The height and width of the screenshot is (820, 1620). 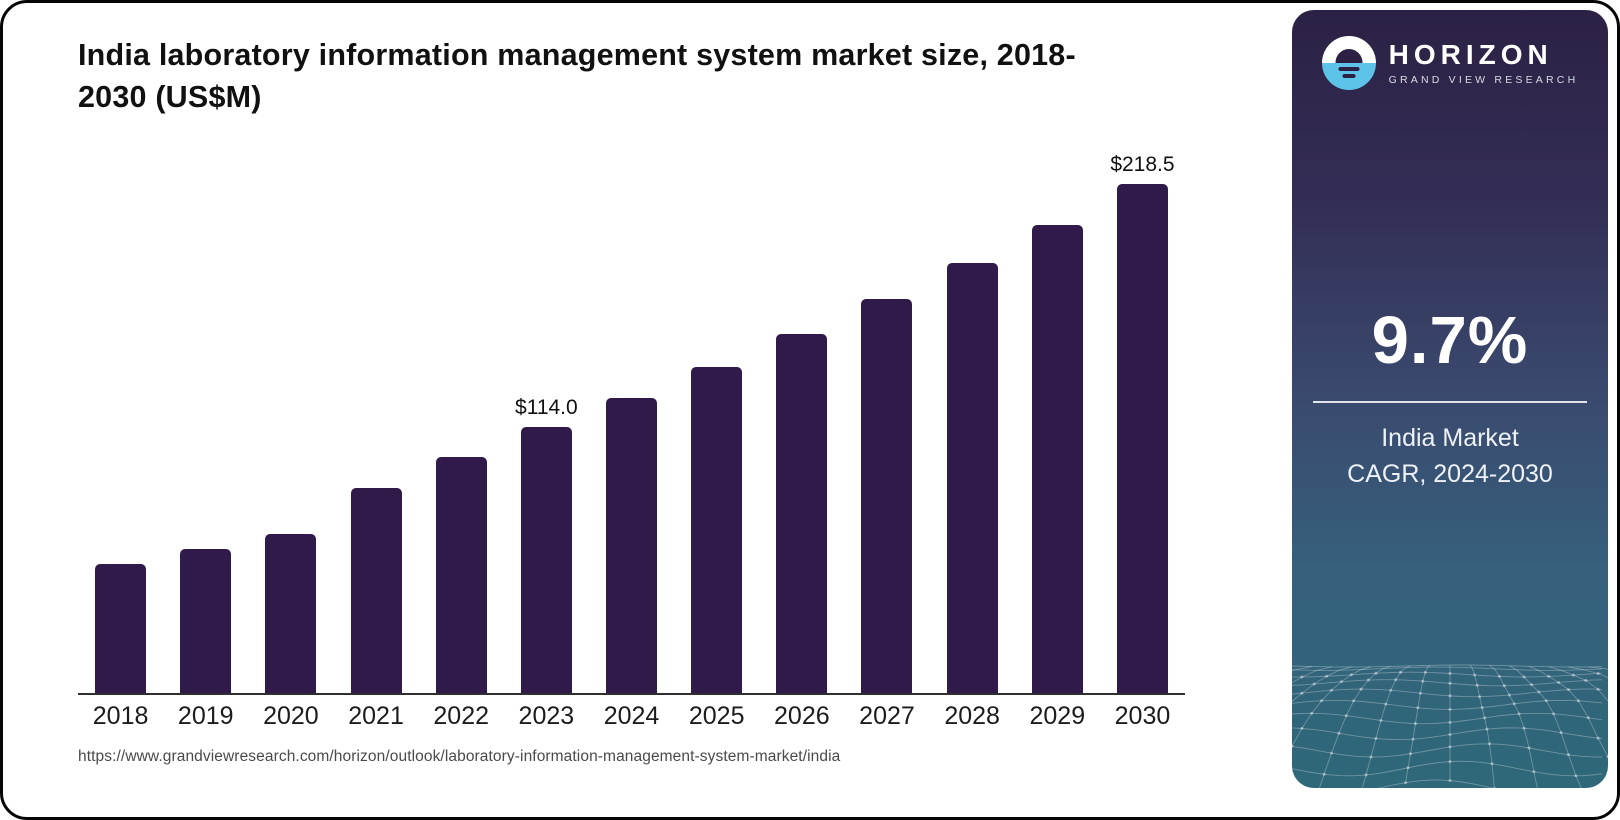 I want to click on x-tick-2026: 2026, so click(x=802, y=716).